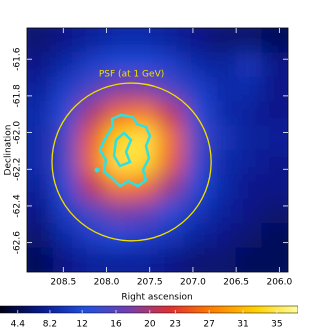  What do you see at coordinates (131, 75) in the screenshot?
I see `annotation-label: PSF (at 1 GeV)` at bounding box center [131, 75].